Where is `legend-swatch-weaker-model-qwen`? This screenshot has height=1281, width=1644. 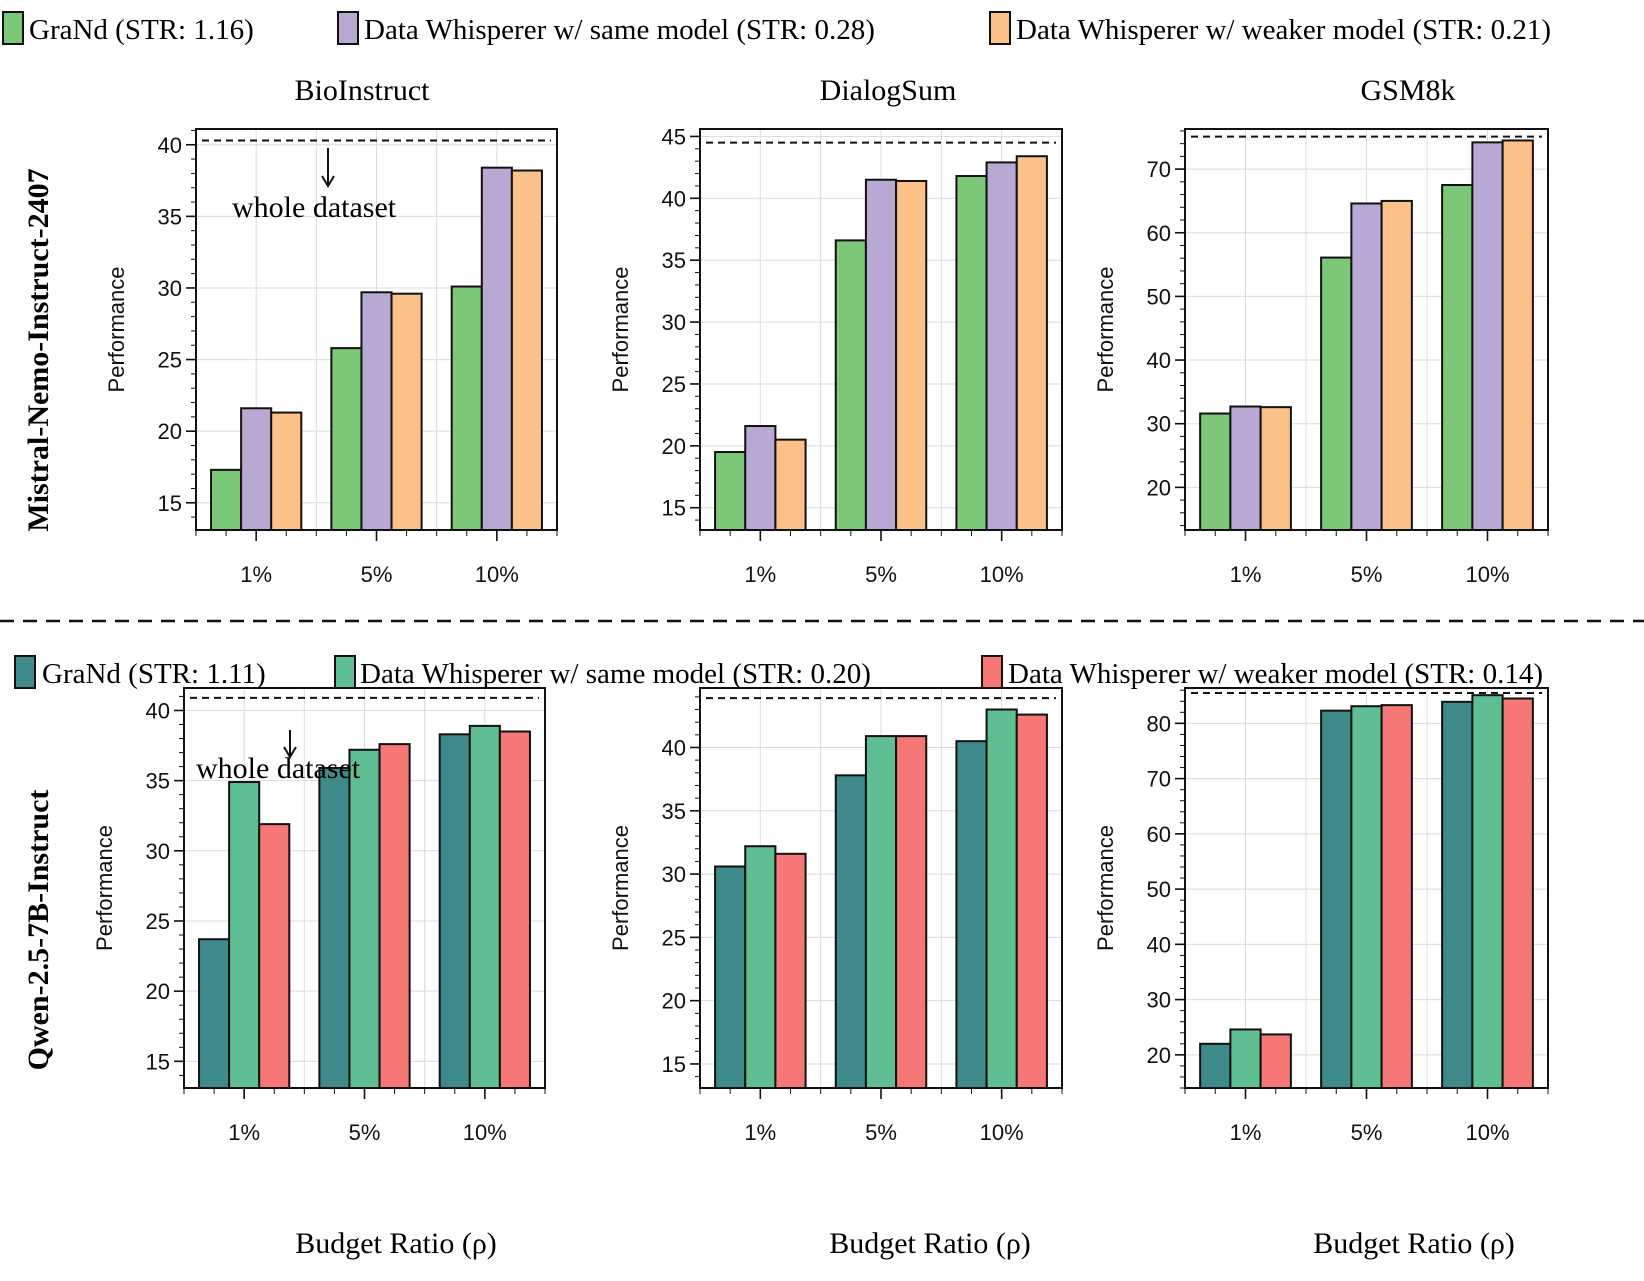
legend-swatch-weaker-model-qwen is located at coordinates (992, 672).